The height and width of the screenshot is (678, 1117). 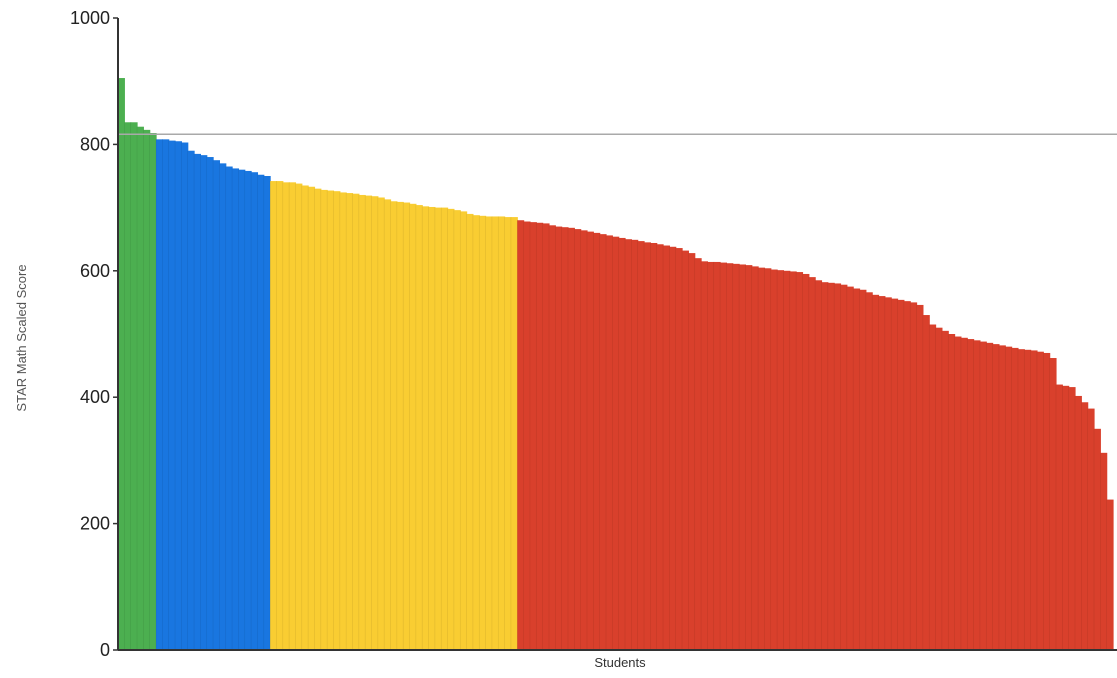 I want to click on y-tick-label: 200, so click(x=95, y=524).